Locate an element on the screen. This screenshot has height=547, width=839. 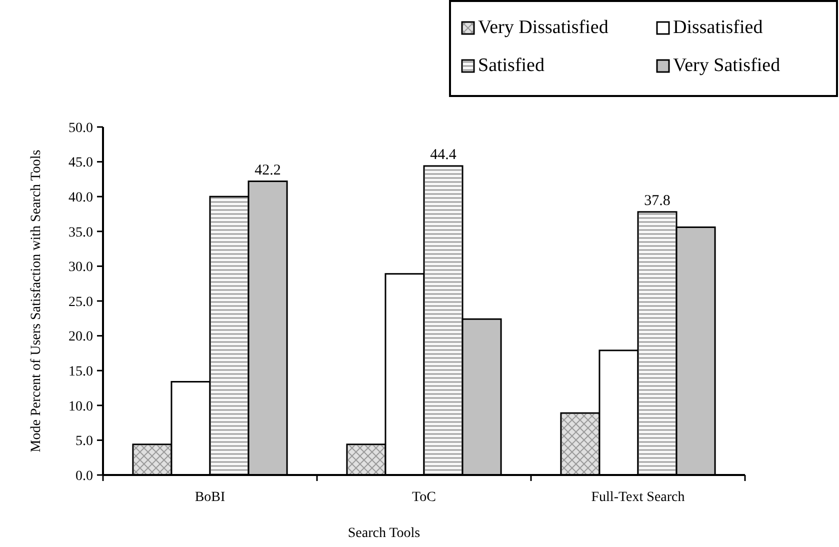
x-axis-title: Search Tools is located at coordinates (384, 533).